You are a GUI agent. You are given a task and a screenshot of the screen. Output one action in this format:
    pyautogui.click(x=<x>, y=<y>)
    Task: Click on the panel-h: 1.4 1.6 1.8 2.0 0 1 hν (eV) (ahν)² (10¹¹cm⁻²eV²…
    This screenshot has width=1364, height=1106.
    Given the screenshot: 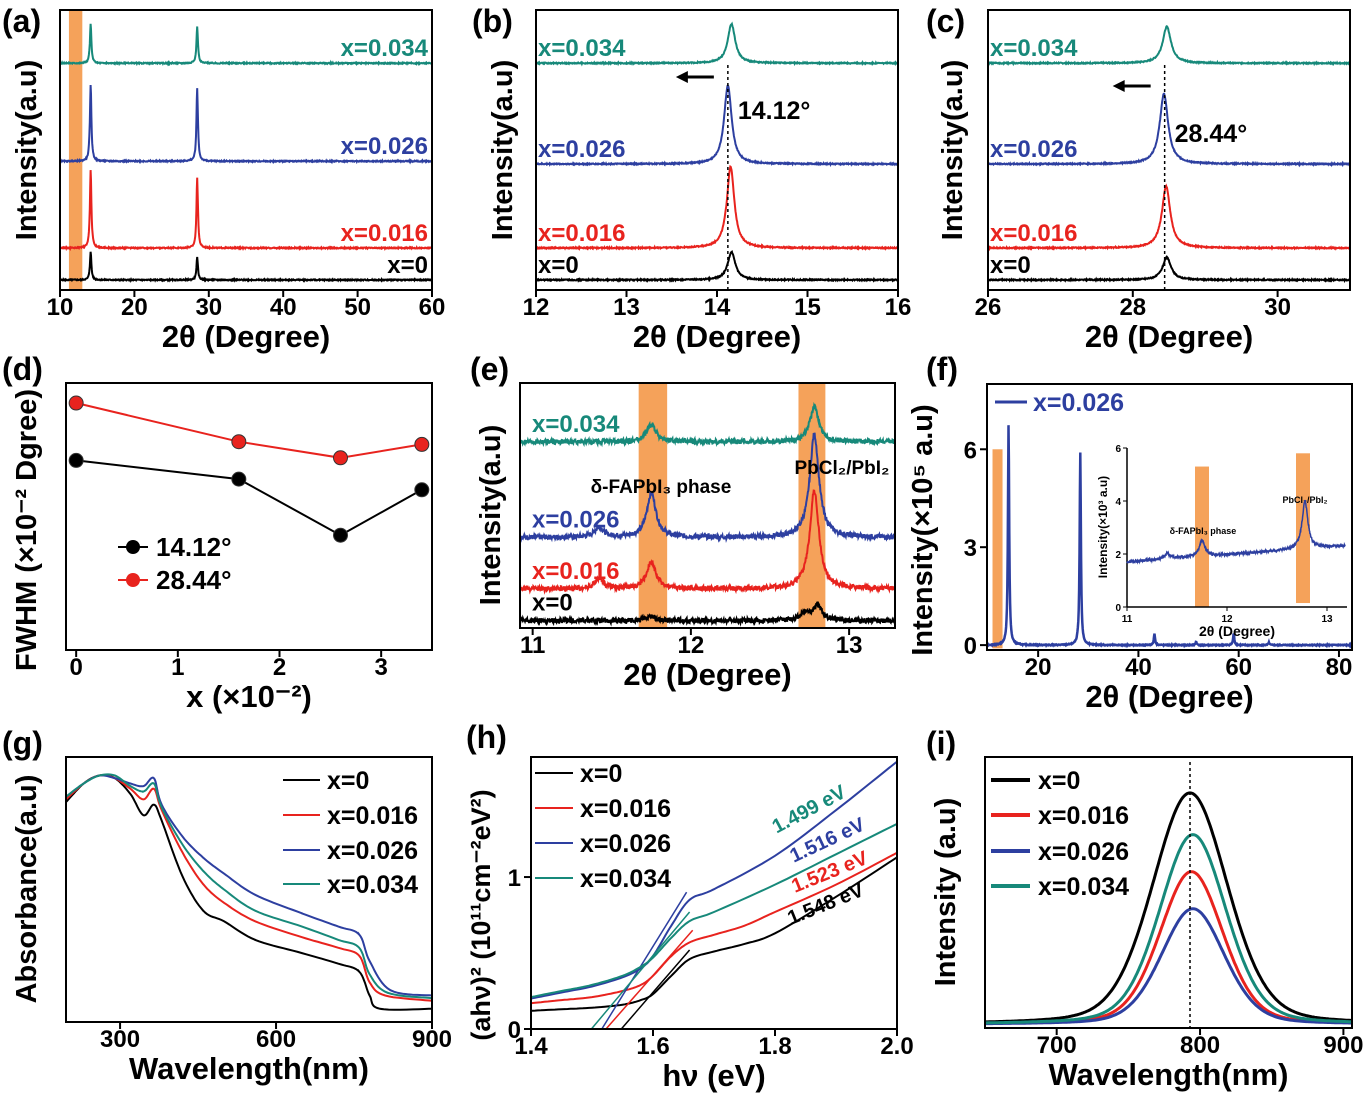 What is the action you would take?
    pyautogui.click(x=690, y=906)
    